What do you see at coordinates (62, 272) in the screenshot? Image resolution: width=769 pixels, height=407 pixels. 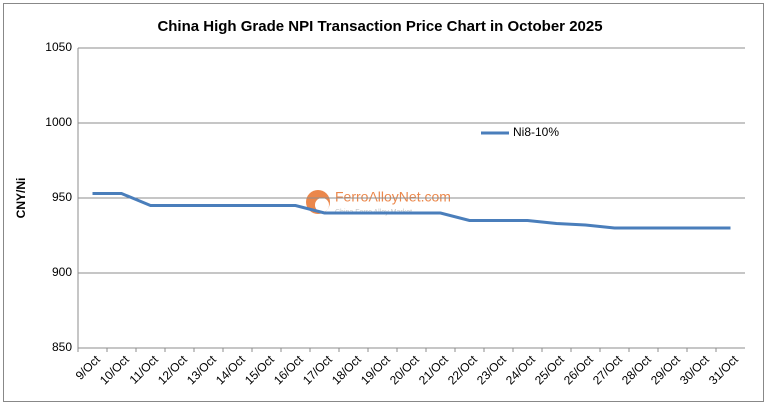 I see `y-tick-label: 900` at bounding box center [62, 272].